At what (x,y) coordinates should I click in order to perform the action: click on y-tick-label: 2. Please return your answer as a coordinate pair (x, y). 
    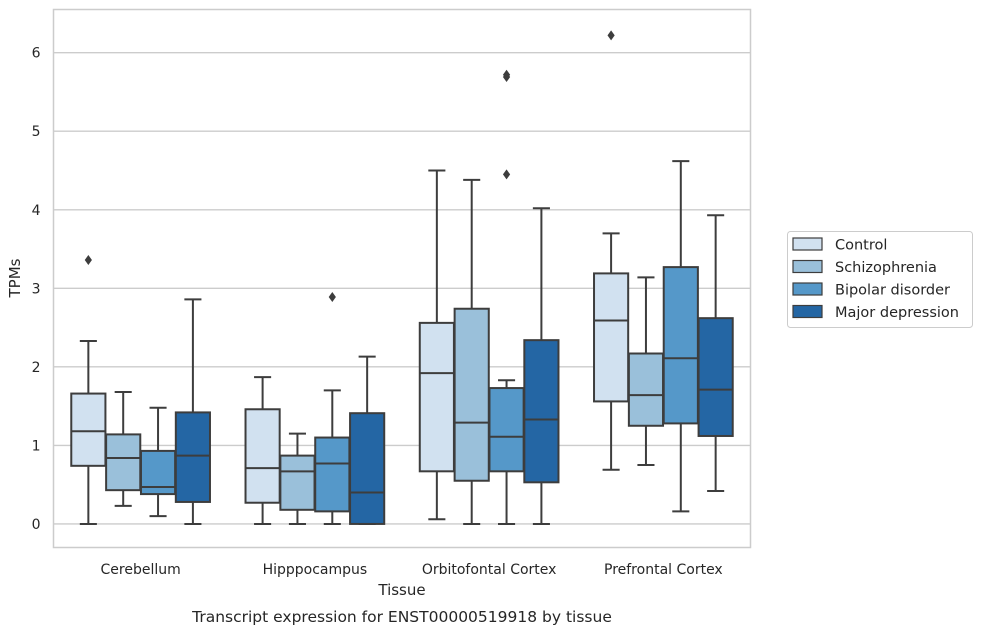
    Looking at the image, I should click on (36, 368).